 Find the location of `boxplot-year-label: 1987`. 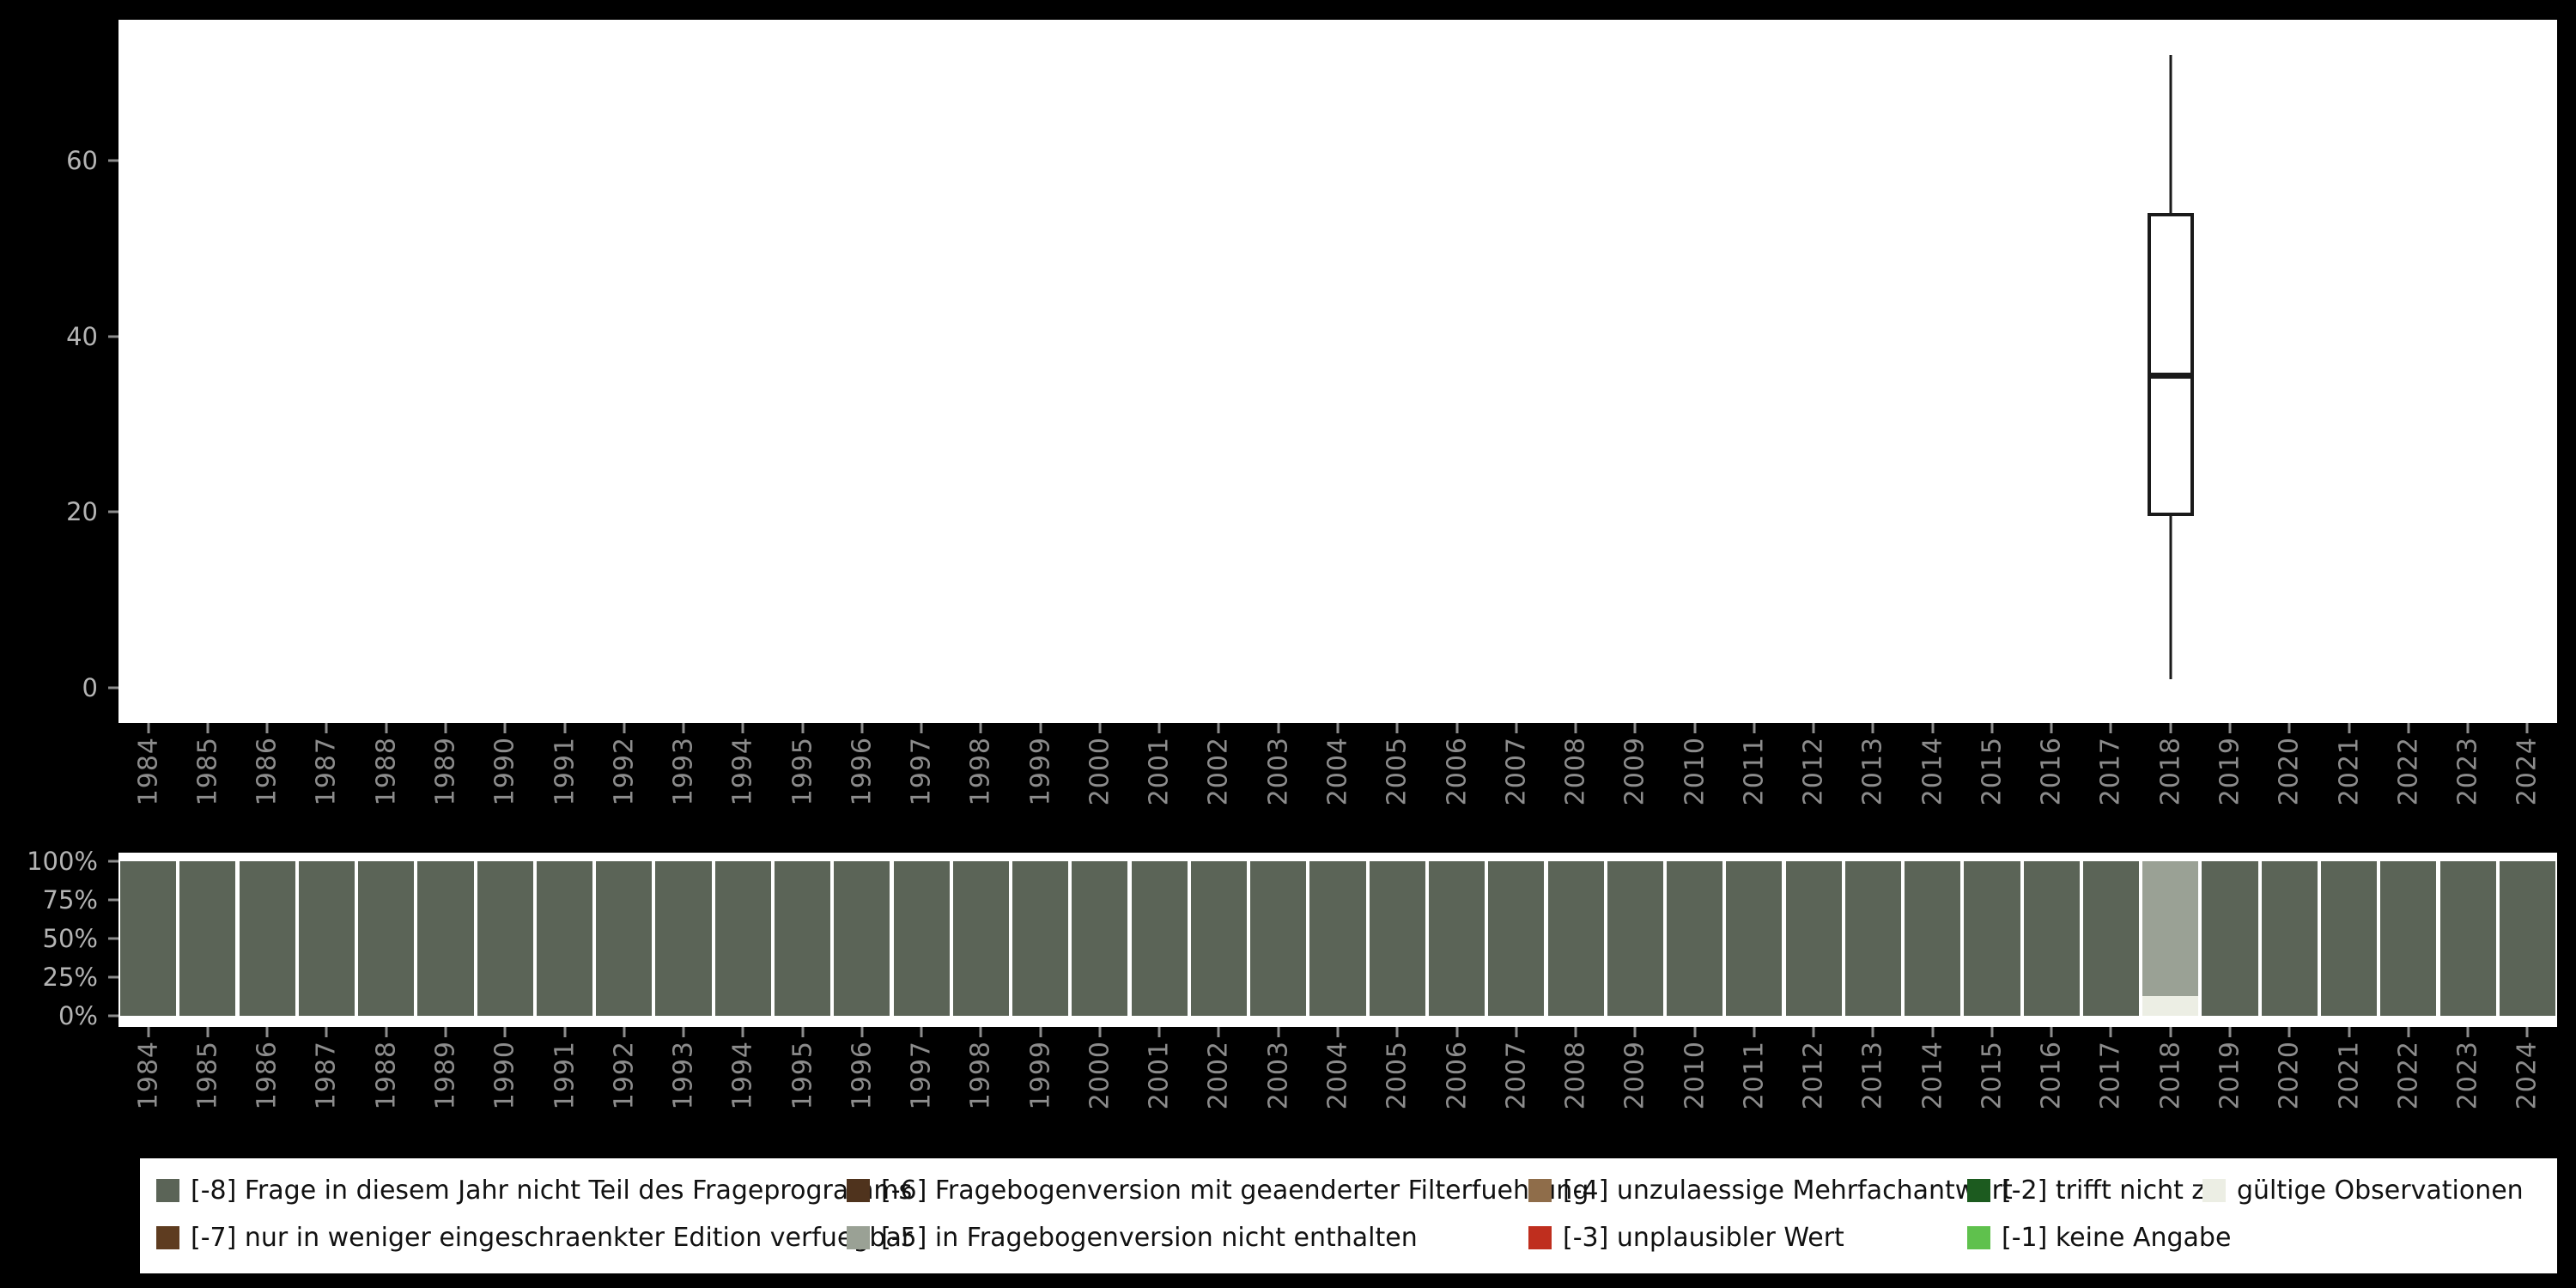

boxplot-year-label: 1987 is located at coordinates (326, 771).